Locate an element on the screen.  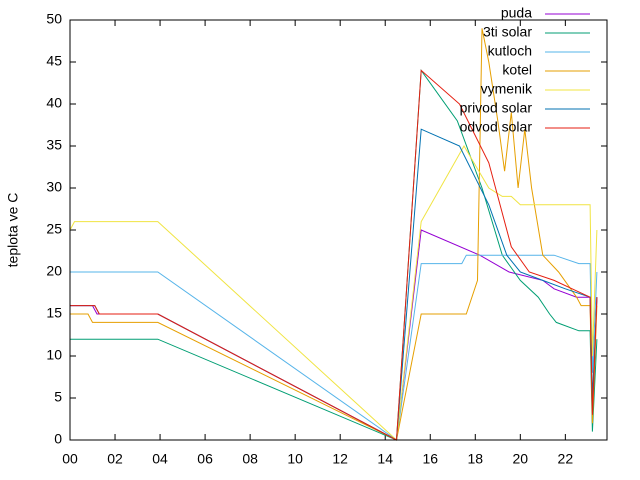
y-tick-label: 0 is located at coordinates (58, 439).